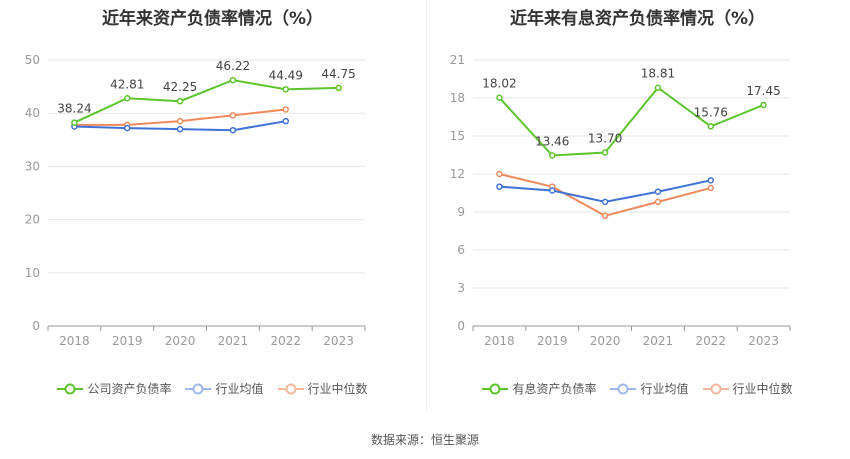  Describe the element at coordinates (461, 250) in the screenshot. I see `y-tick-label: 6` at that location.